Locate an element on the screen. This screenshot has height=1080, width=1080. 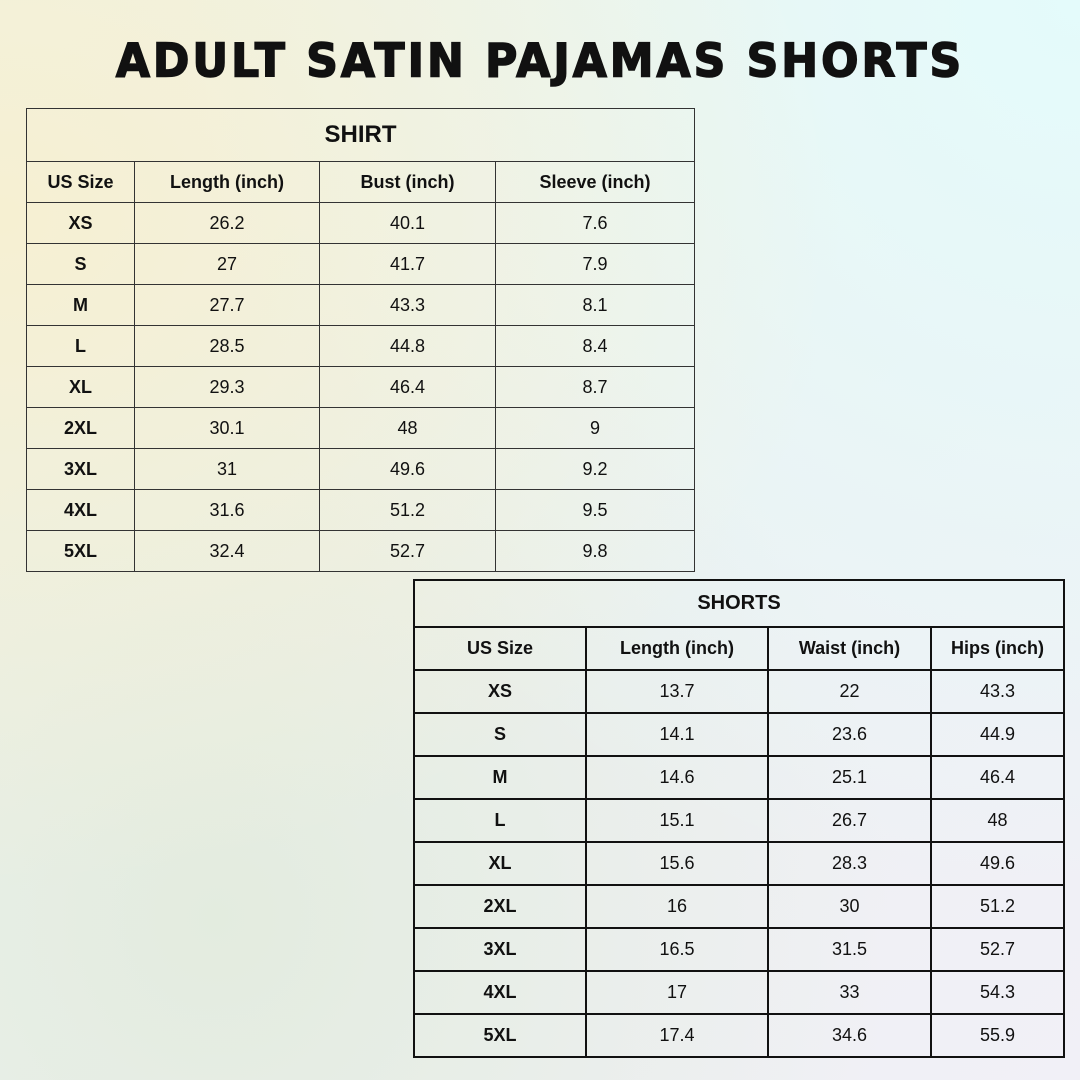
measurement-cell: 14.6 is located at coordinates (677, 777).